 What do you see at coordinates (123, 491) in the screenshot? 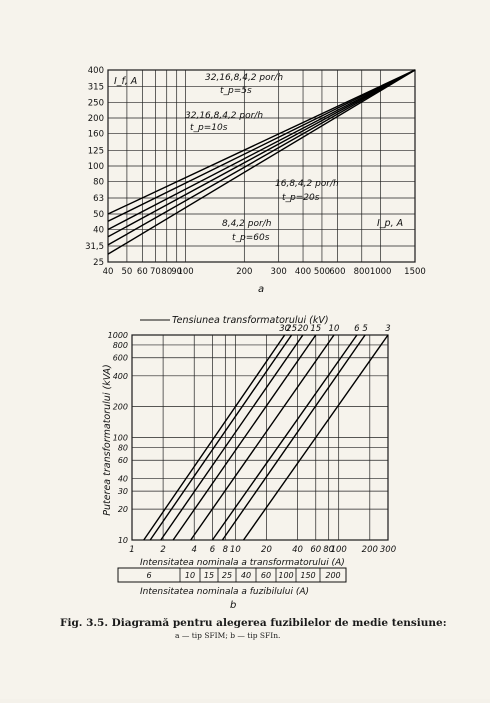
I see `y-tick-label: 30` at bounding box center [123, 491].